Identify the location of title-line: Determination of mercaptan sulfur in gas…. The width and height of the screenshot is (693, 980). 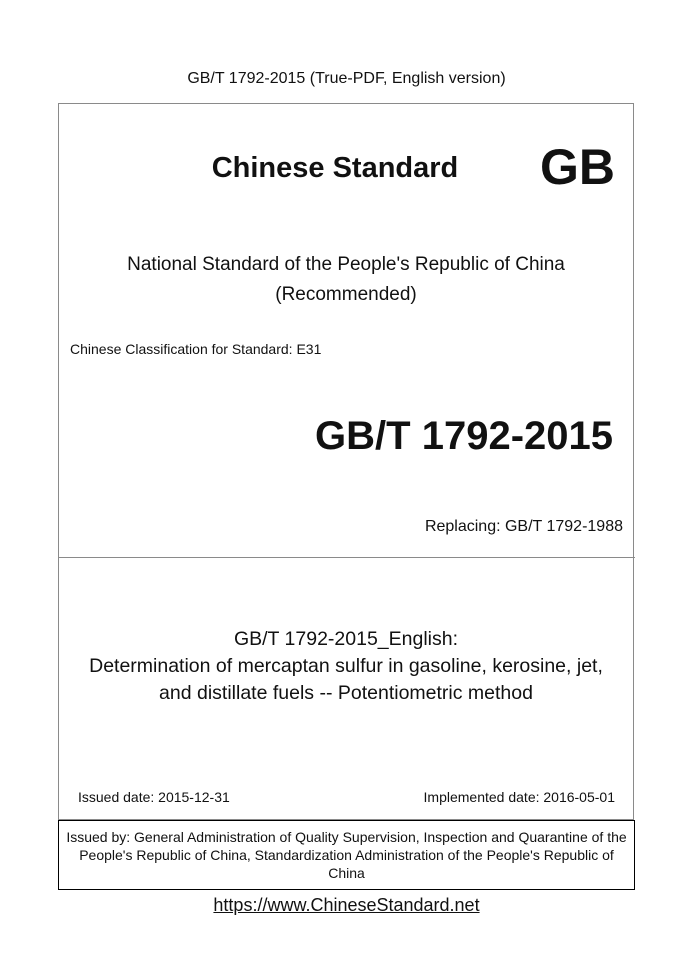
(346, 666).